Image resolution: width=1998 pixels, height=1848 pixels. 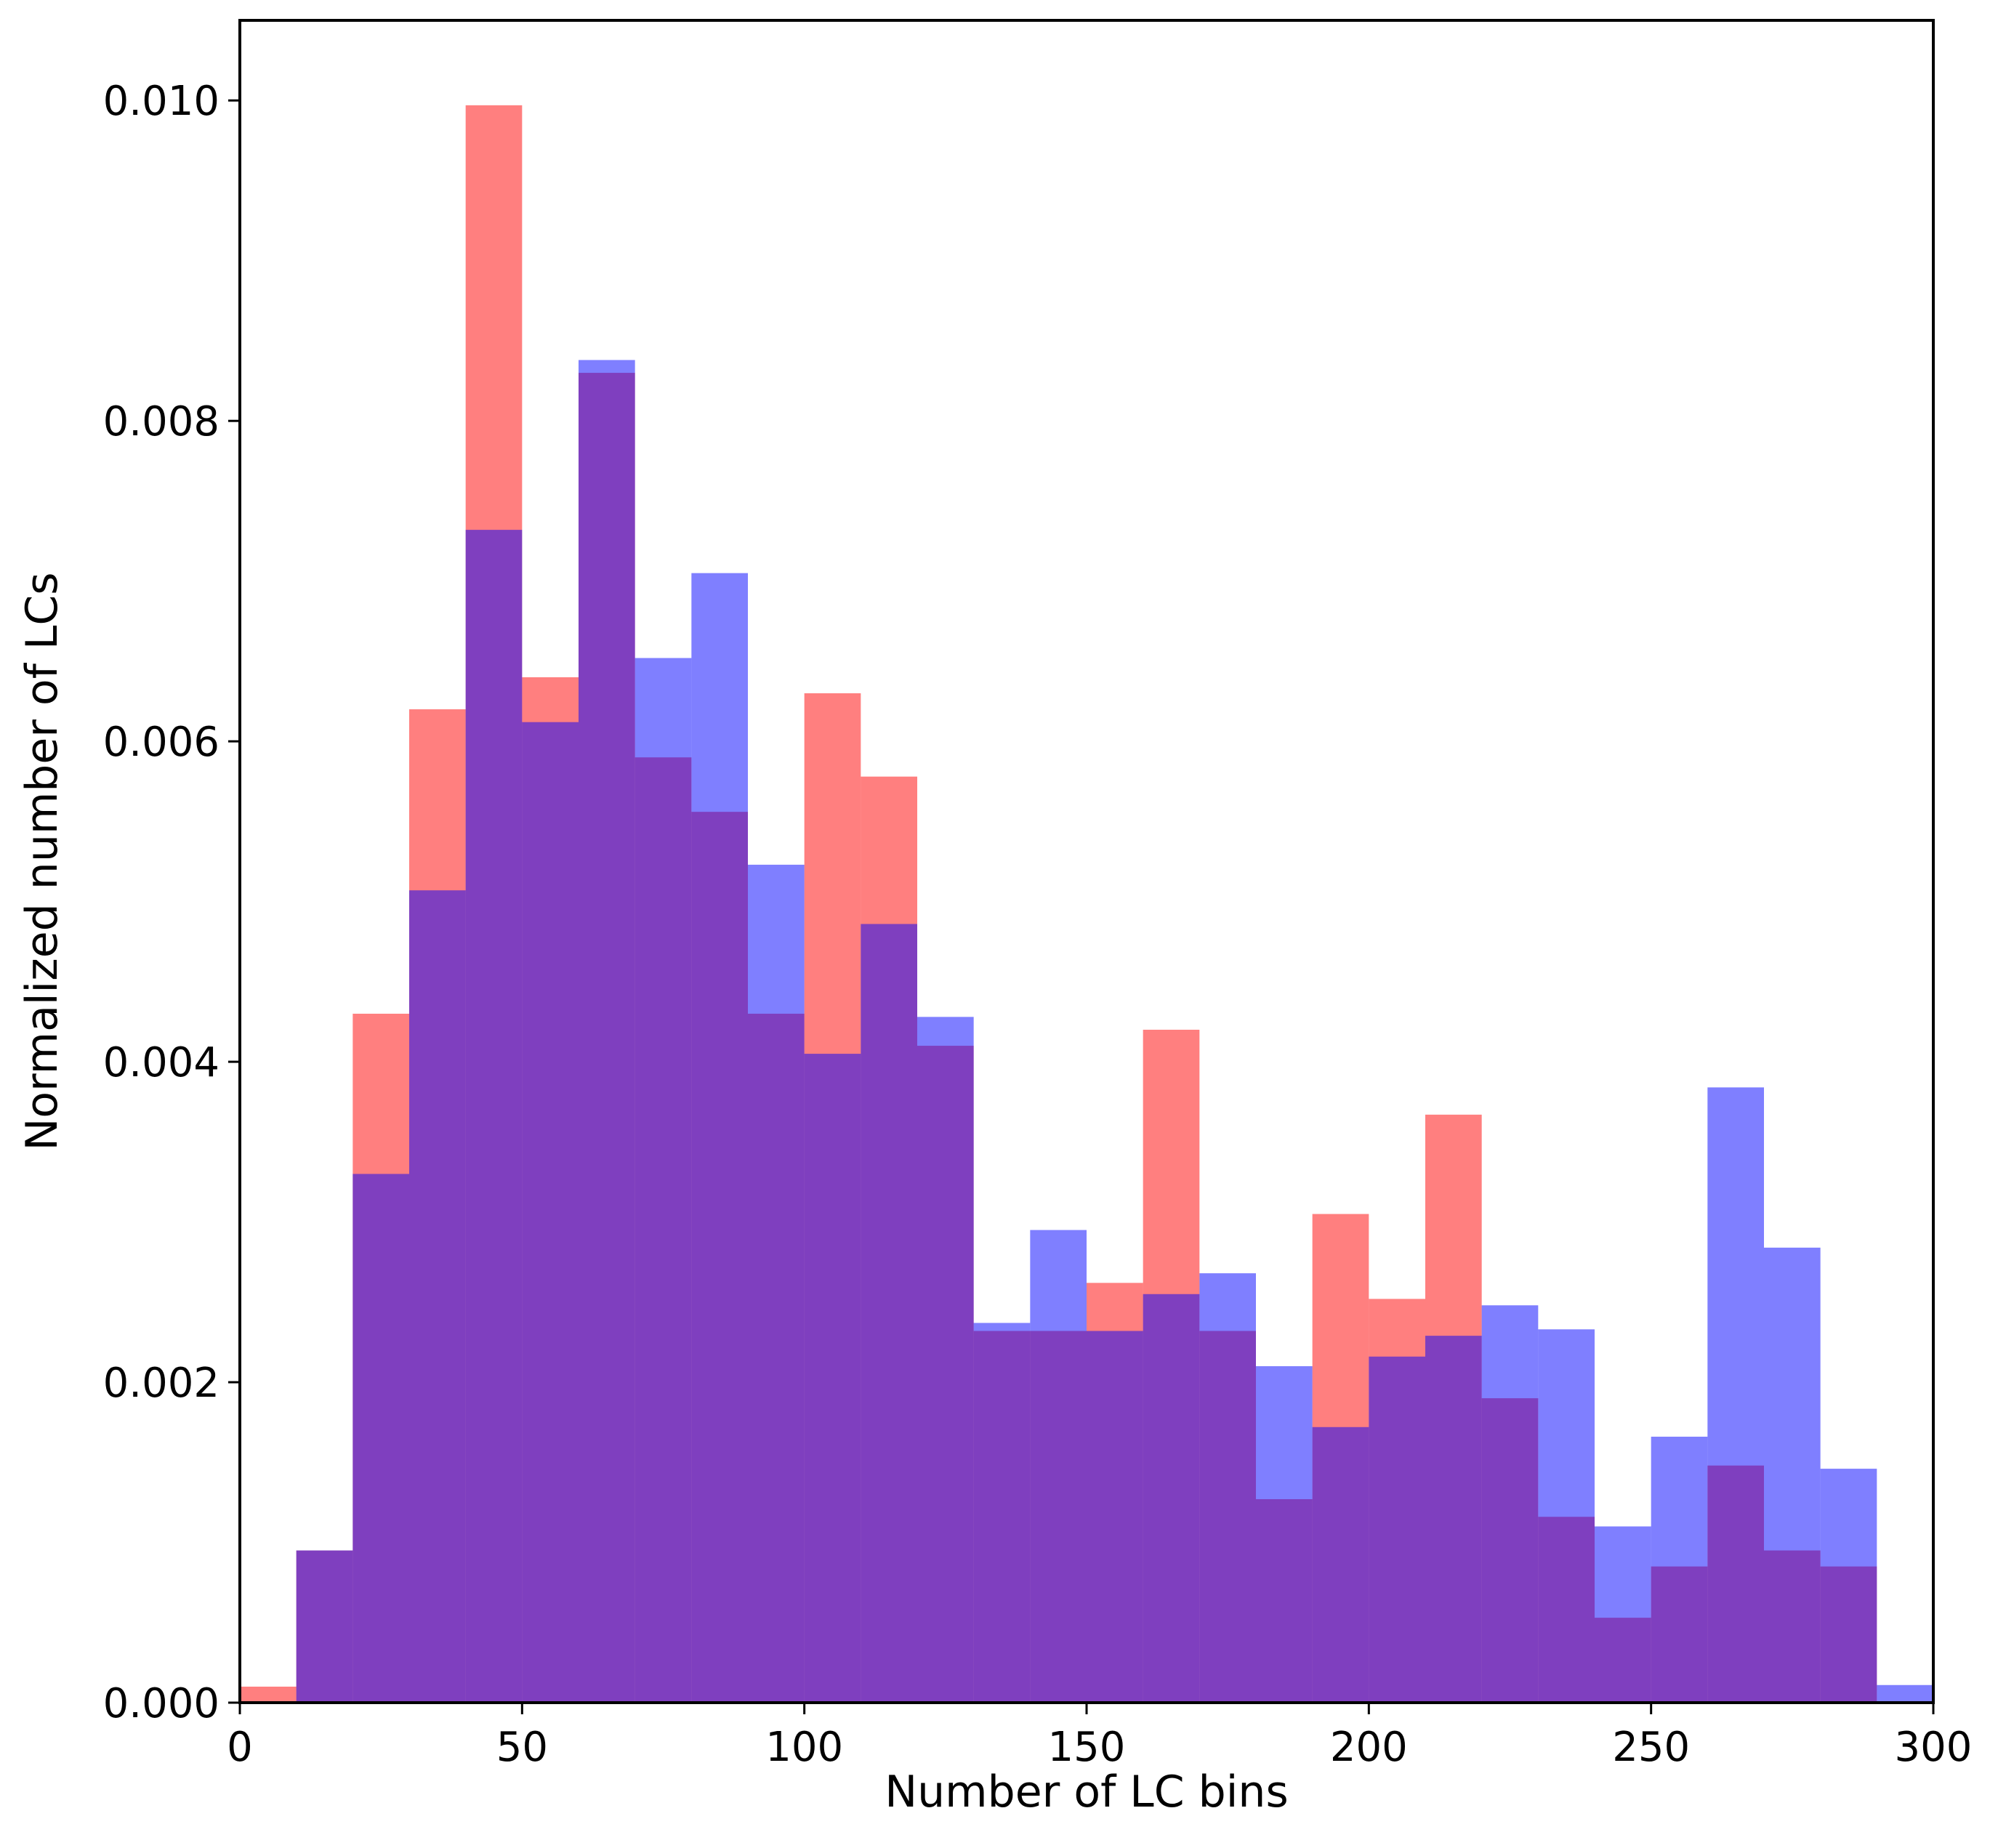 What do you see at coordinates (161, 101) in the screenshot?
I see `y-tick-label: 0.010` at bounding box center [161, 101].